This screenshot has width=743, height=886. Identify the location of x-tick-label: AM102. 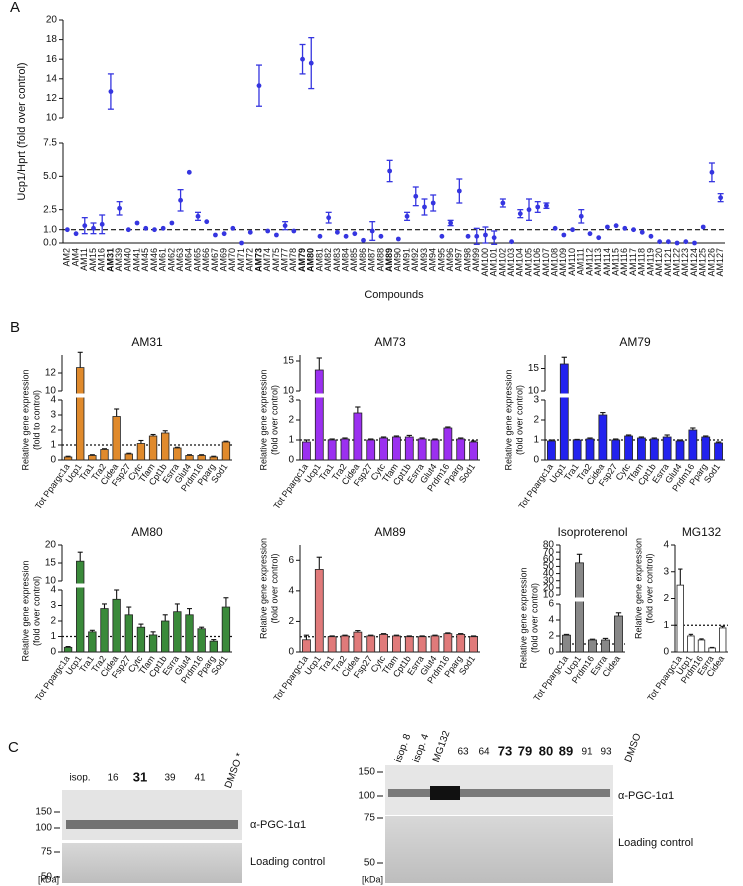
(502, 262).